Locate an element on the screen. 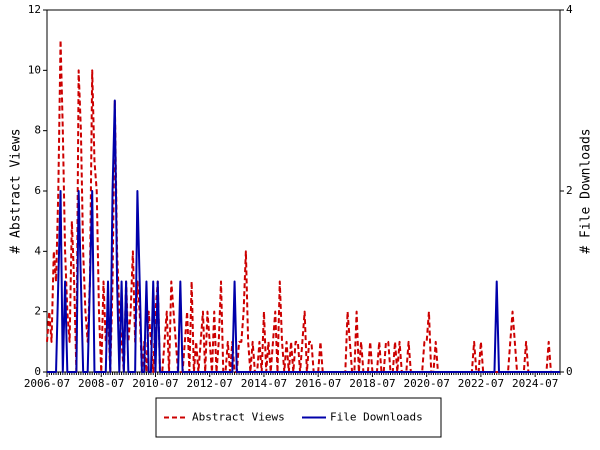  legend-box is located at coordinates (298, 417).